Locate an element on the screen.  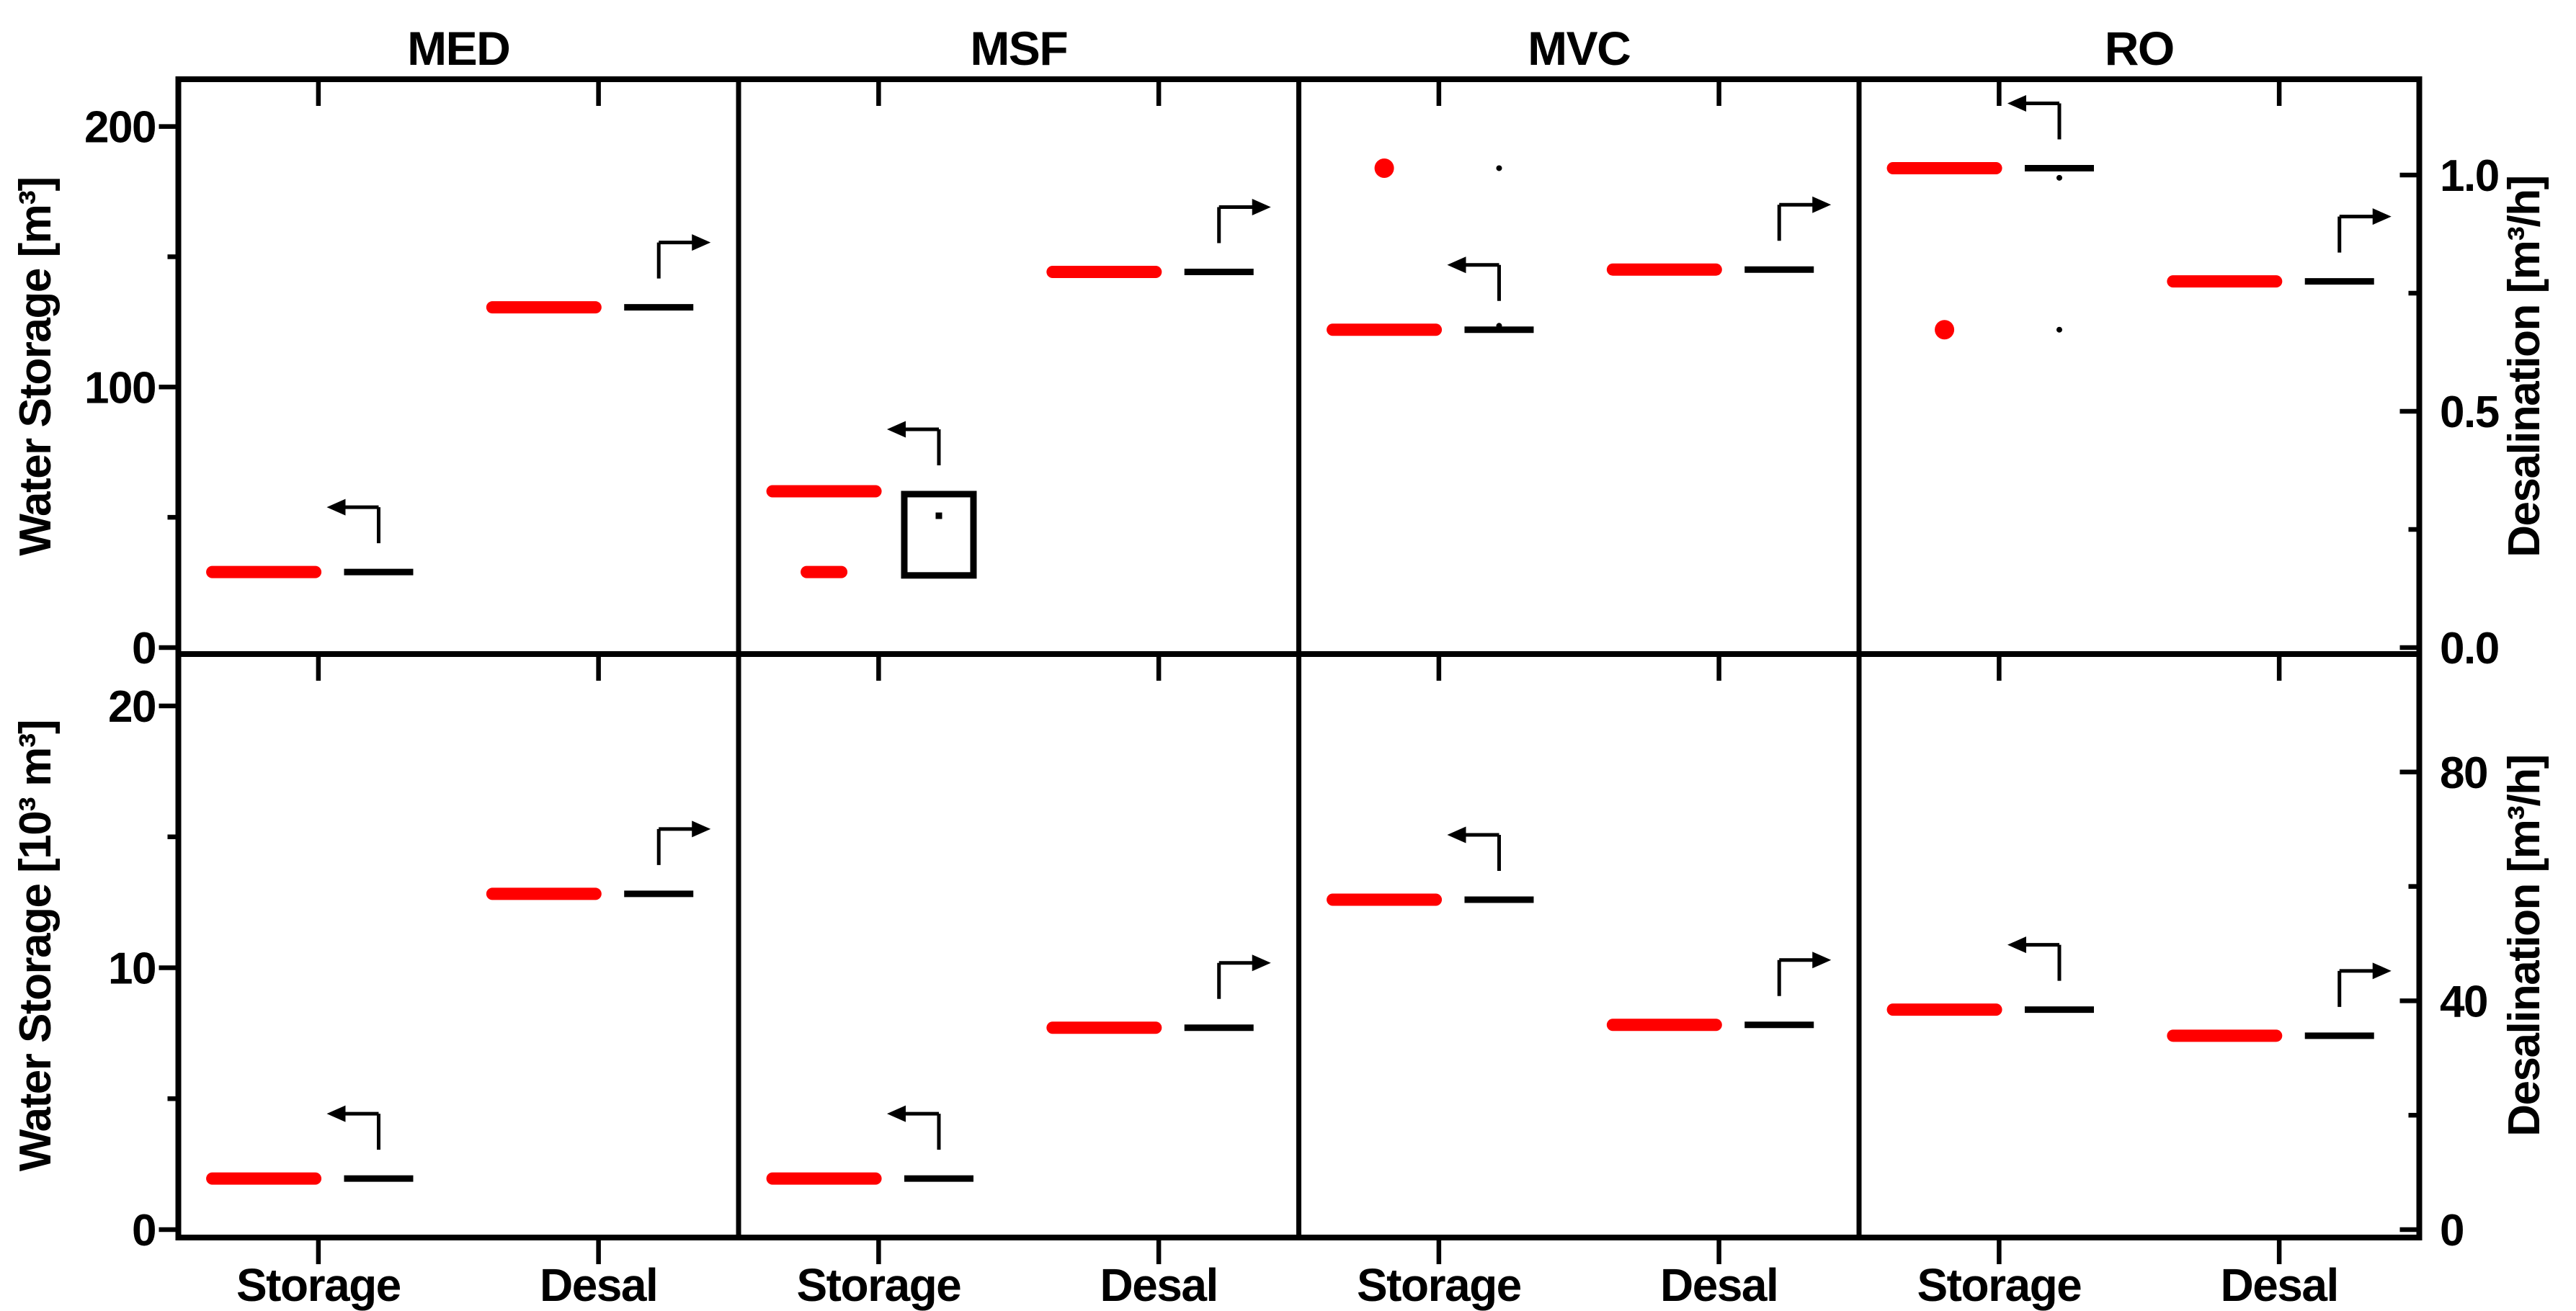
y-tick-label-40: 40 is located at coordinates (2463, 1001).